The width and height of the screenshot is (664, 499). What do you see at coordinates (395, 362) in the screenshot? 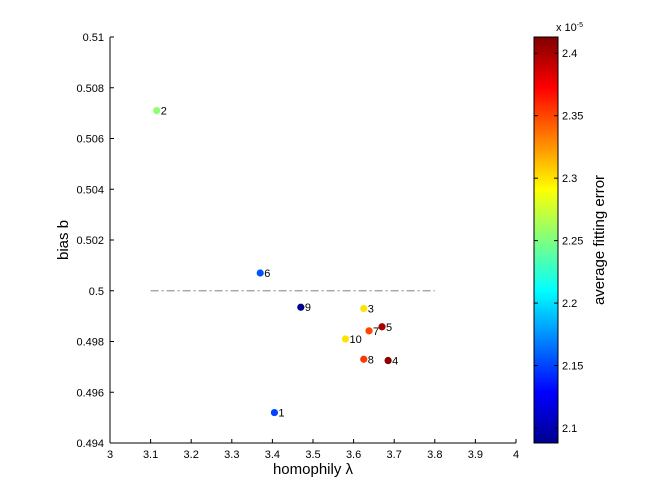
I see `data-point-label-4: 4` at bounding box center [395, 362].